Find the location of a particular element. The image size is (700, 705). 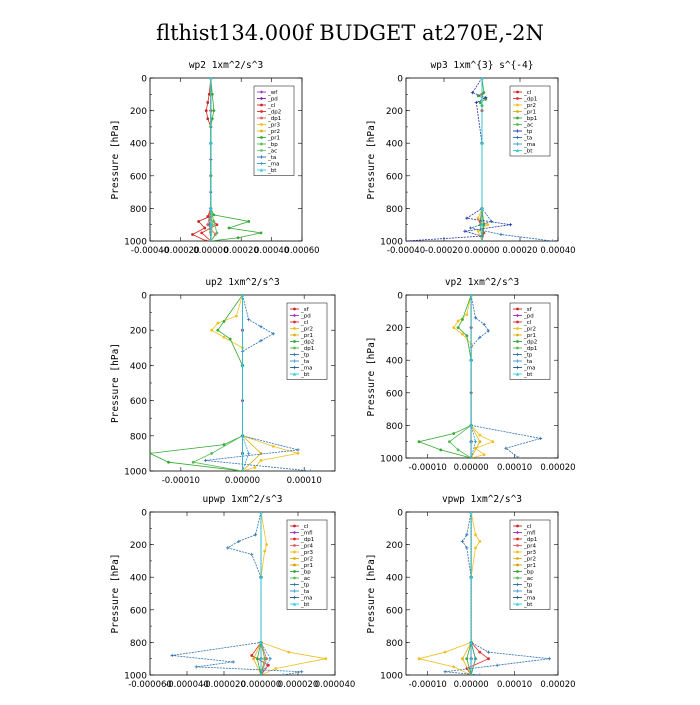

y-tick-label: 600 is located at coordinates (394, 177).